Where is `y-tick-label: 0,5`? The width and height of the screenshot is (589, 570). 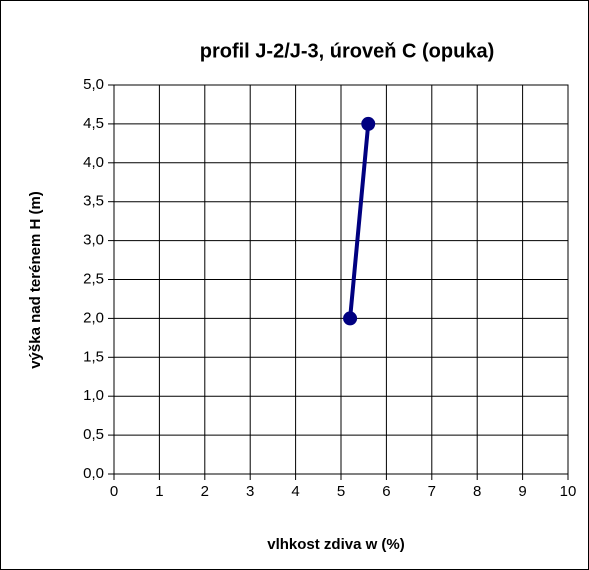
y-tick-label: 0,5 is located at coordinates (93, 434).